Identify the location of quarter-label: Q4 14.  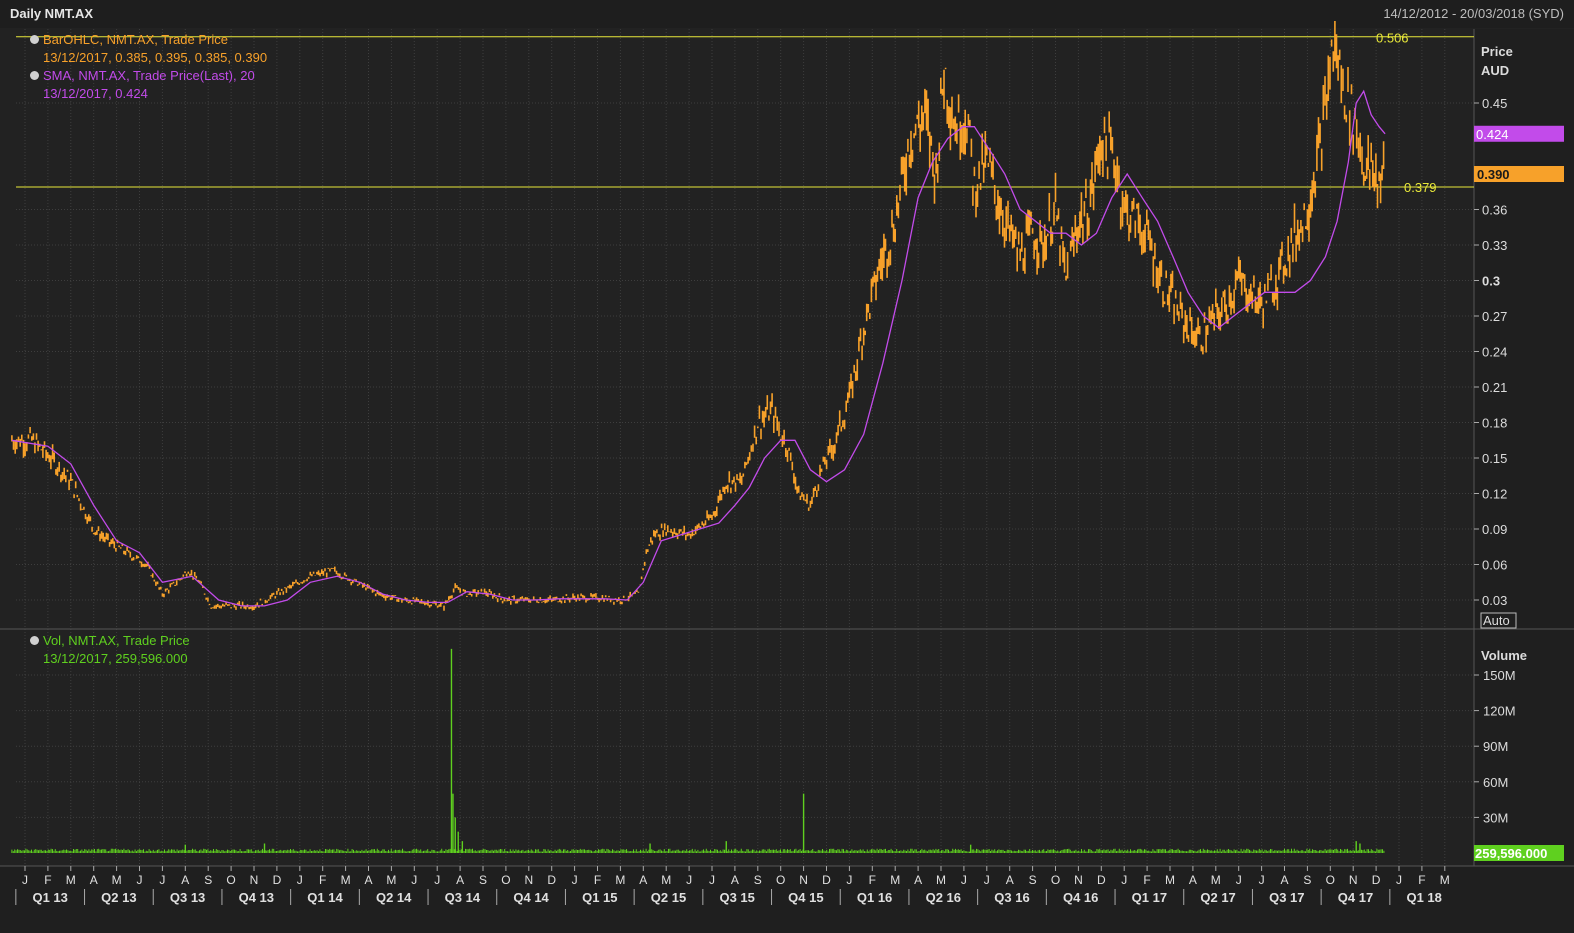
(531, 897).